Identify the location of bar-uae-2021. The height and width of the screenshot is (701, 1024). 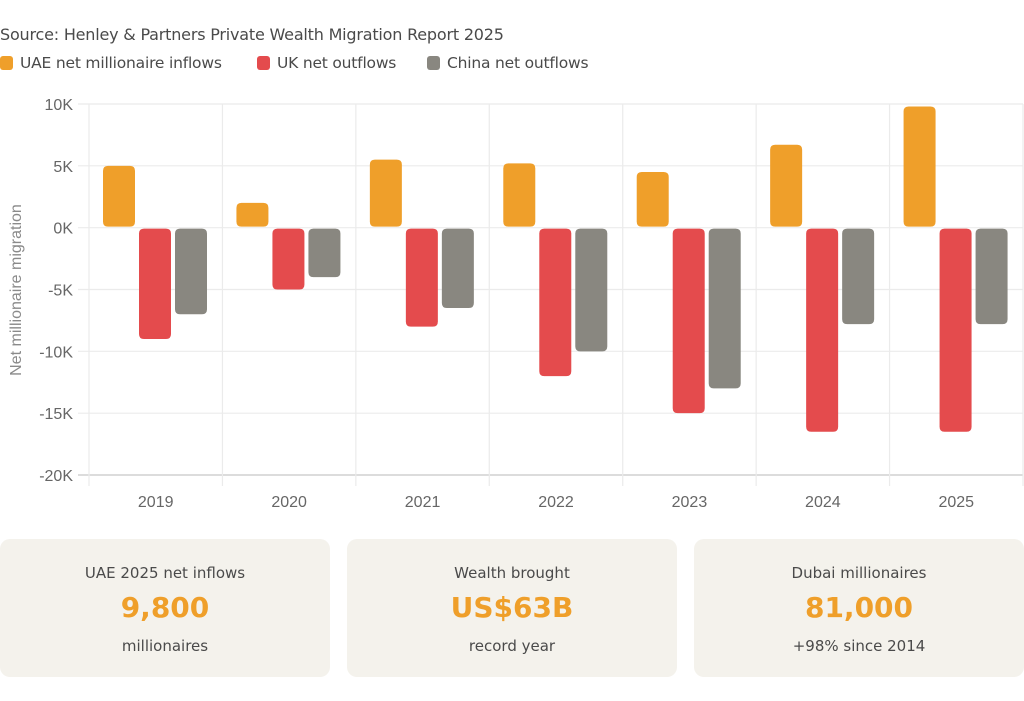
(385, 193).